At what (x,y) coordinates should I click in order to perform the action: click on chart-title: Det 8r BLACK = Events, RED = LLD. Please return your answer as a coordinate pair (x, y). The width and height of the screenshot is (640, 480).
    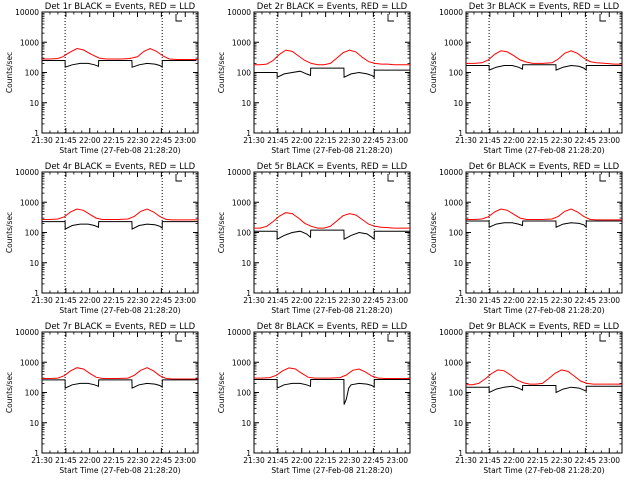
    Looking at the image, I should click on (332, 327).